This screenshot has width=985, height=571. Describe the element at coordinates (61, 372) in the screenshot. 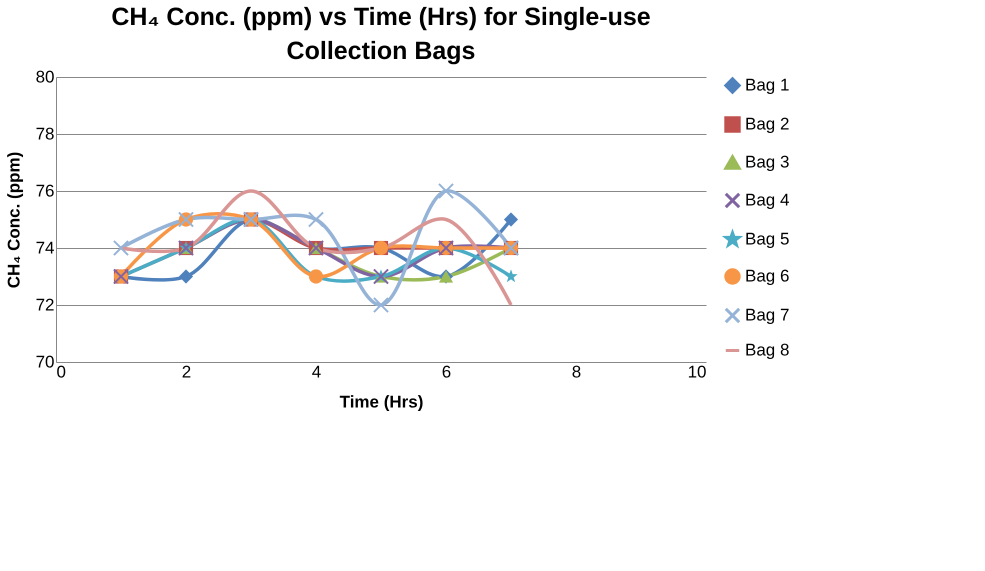

I see `x-tick-label: 0` at that location.